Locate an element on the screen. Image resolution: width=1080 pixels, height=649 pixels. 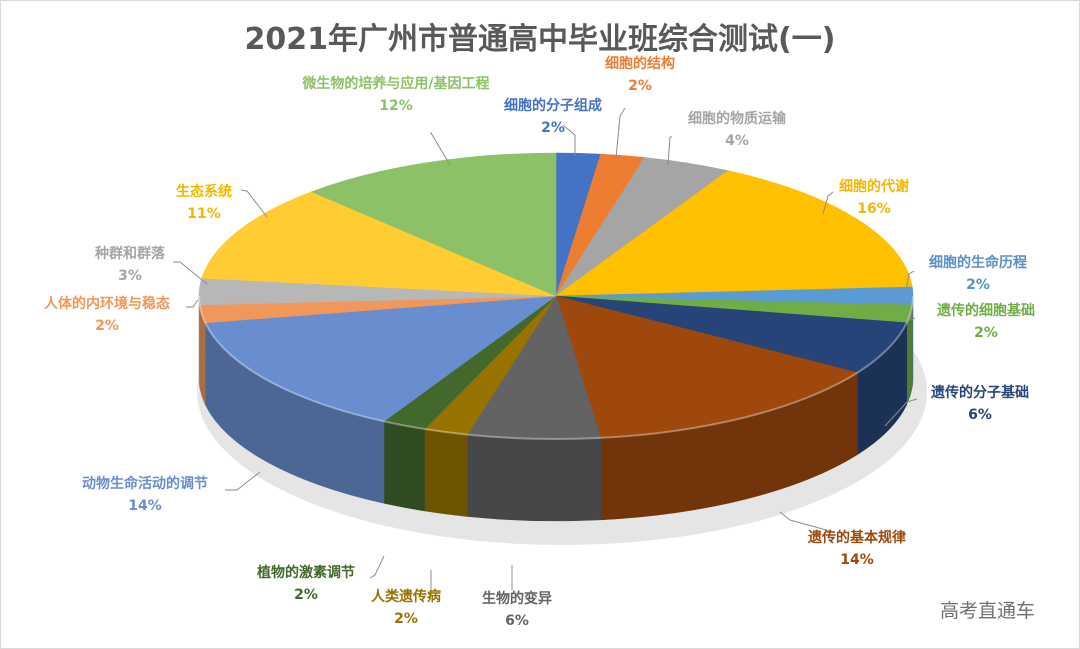
data-label: 人类遗传病 2% is located at coordinates (406, 608).